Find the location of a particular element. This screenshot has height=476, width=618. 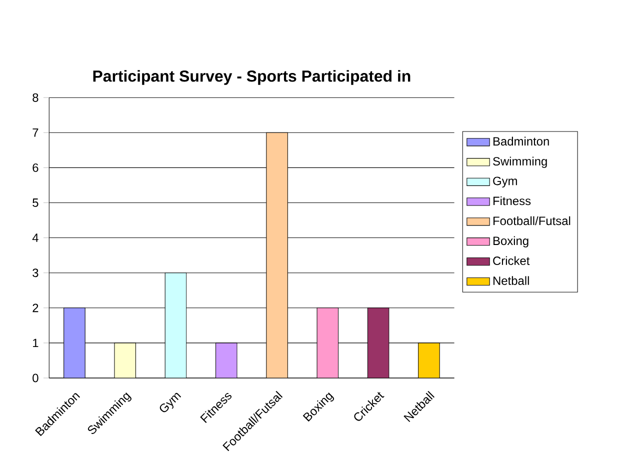

legend-label: Netball is located at coordinates (511, 280).